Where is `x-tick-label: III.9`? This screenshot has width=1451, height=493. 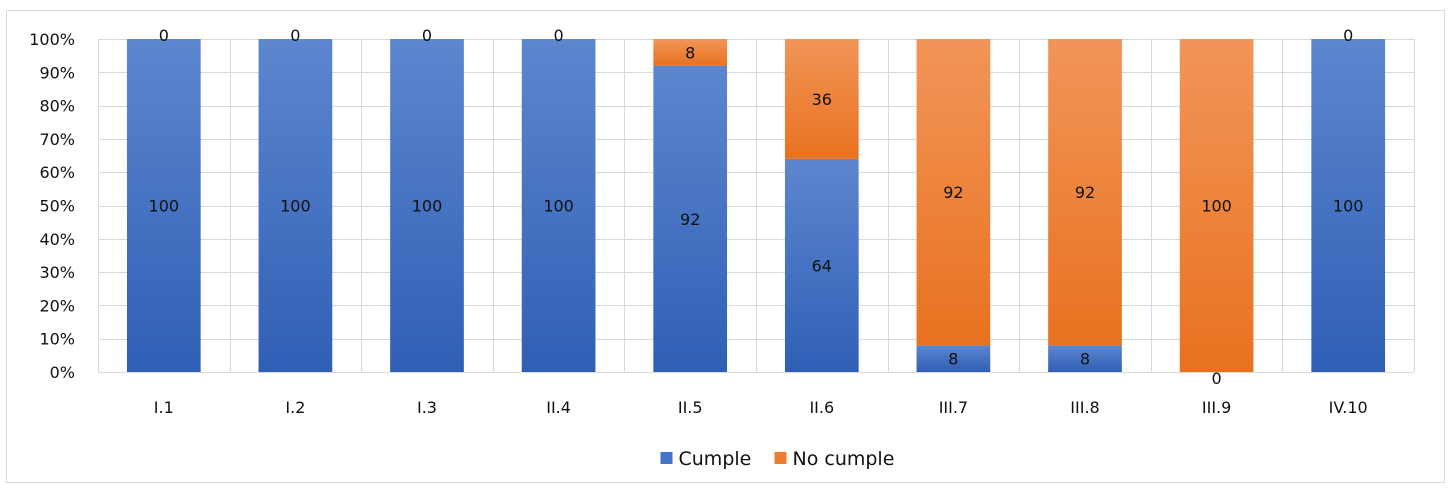 x-tick-label: III.9 is located at coordinates (1216, 407).